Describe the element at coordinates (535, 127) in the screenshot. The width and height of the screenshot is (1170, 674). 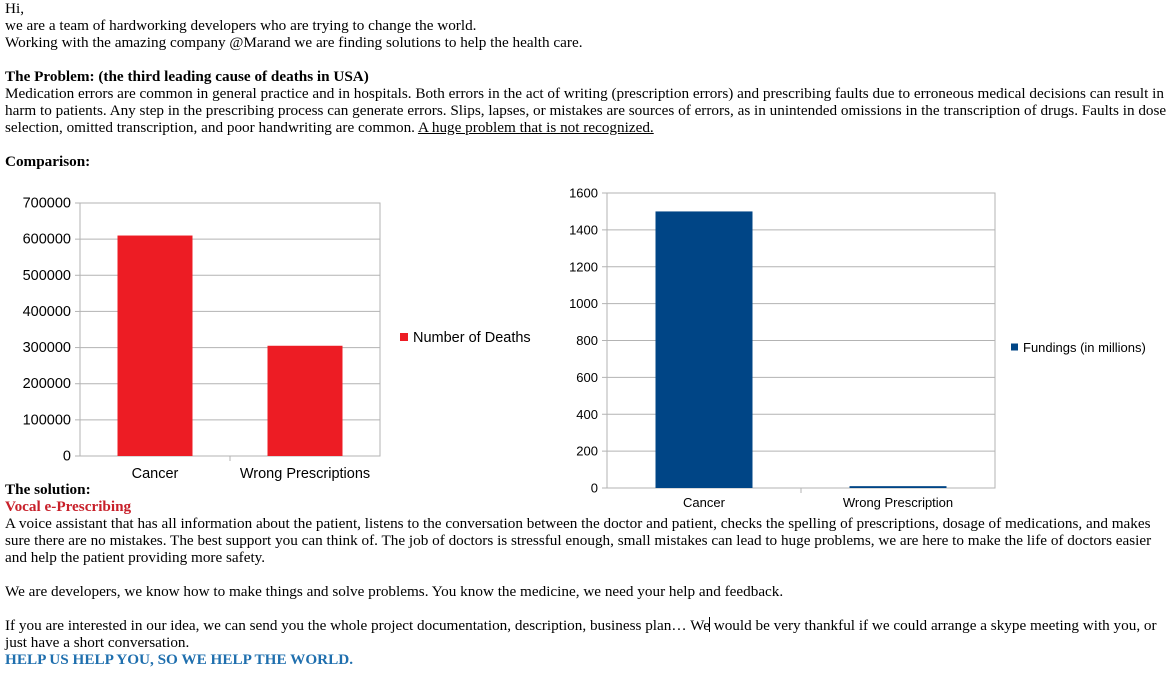
I see `problem-emphasis: A huge problem that is not recognized.` at that location.